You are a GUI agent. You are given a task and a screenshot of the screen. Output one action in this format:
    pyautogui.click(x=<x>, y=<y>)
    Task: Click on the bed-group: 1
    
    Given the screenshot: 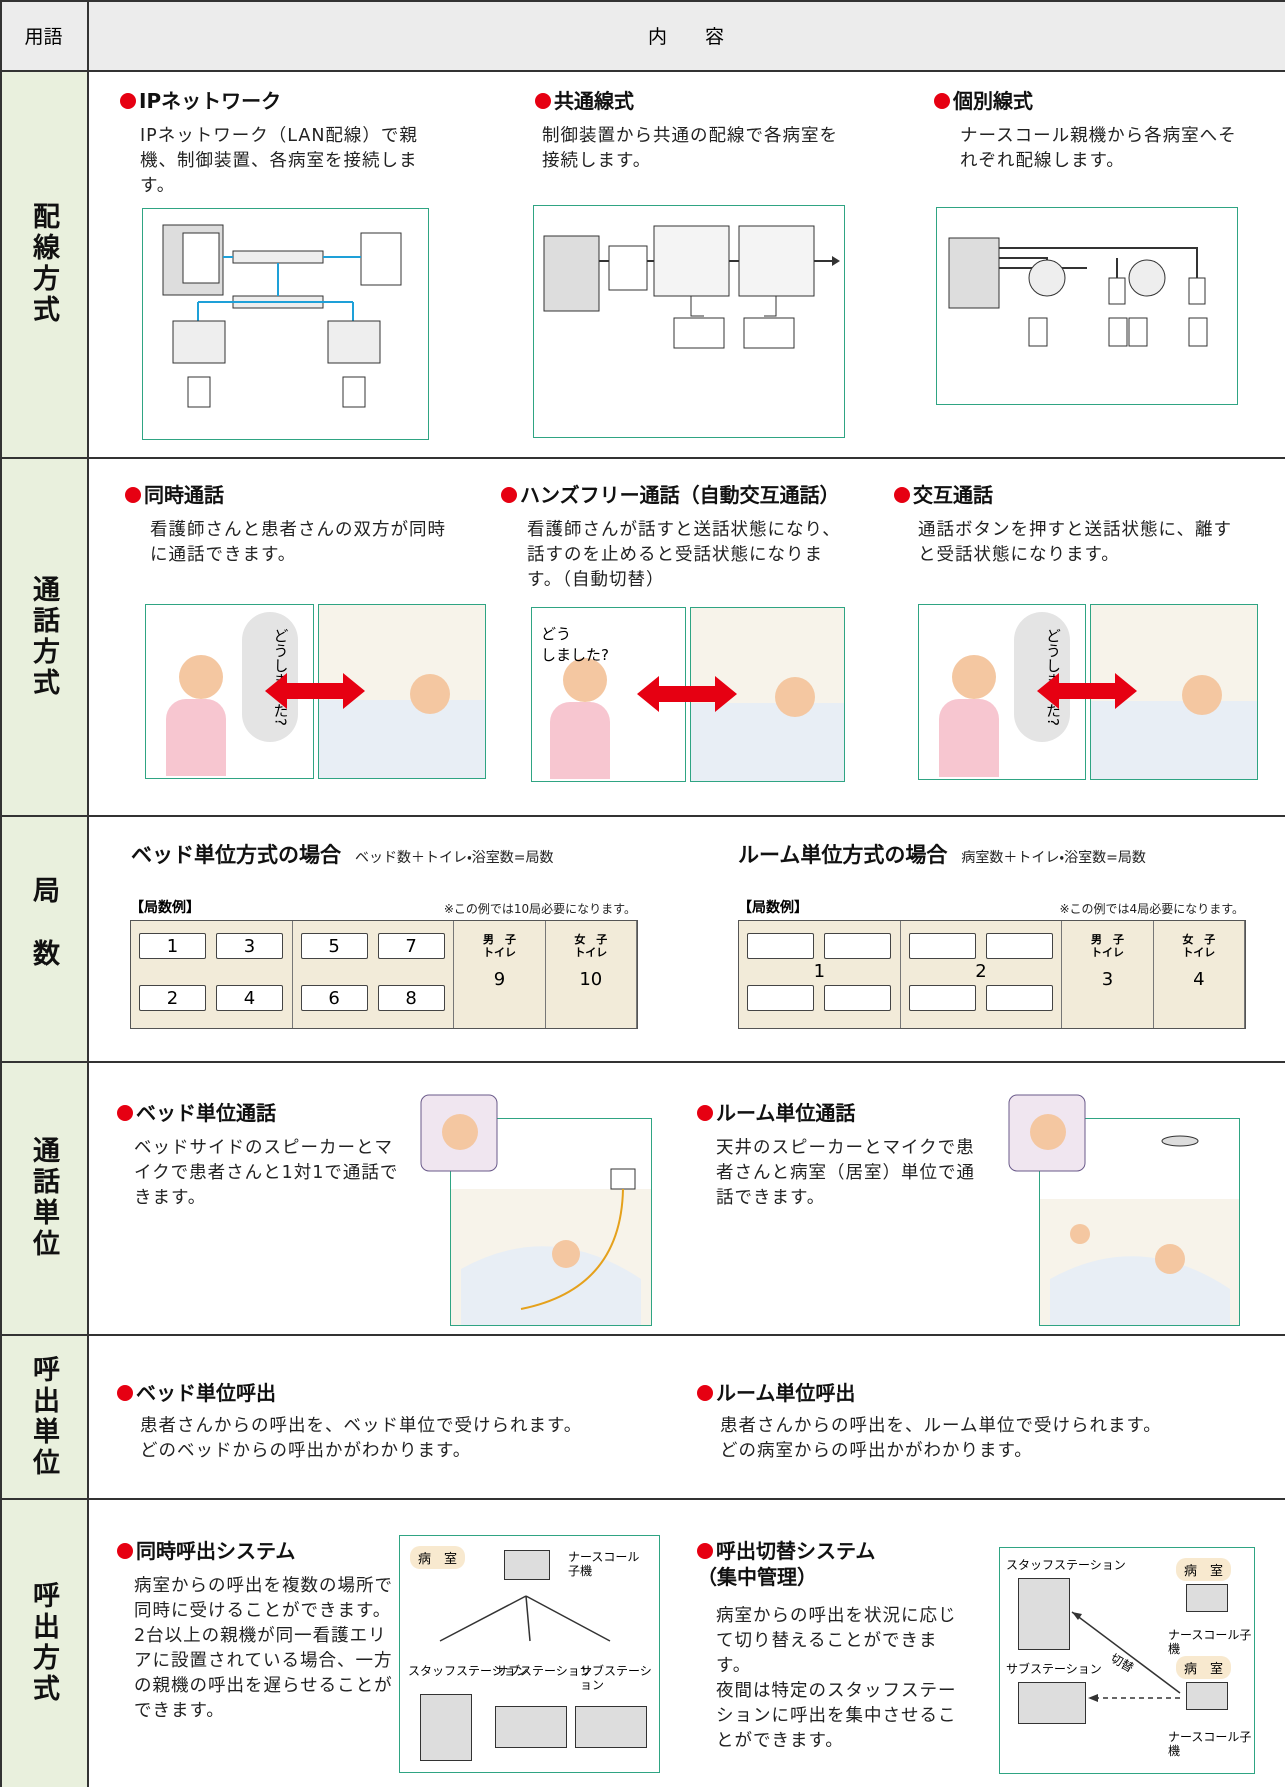 What is the action you would take?
    pyautogui.click(x=820, y=974)
    